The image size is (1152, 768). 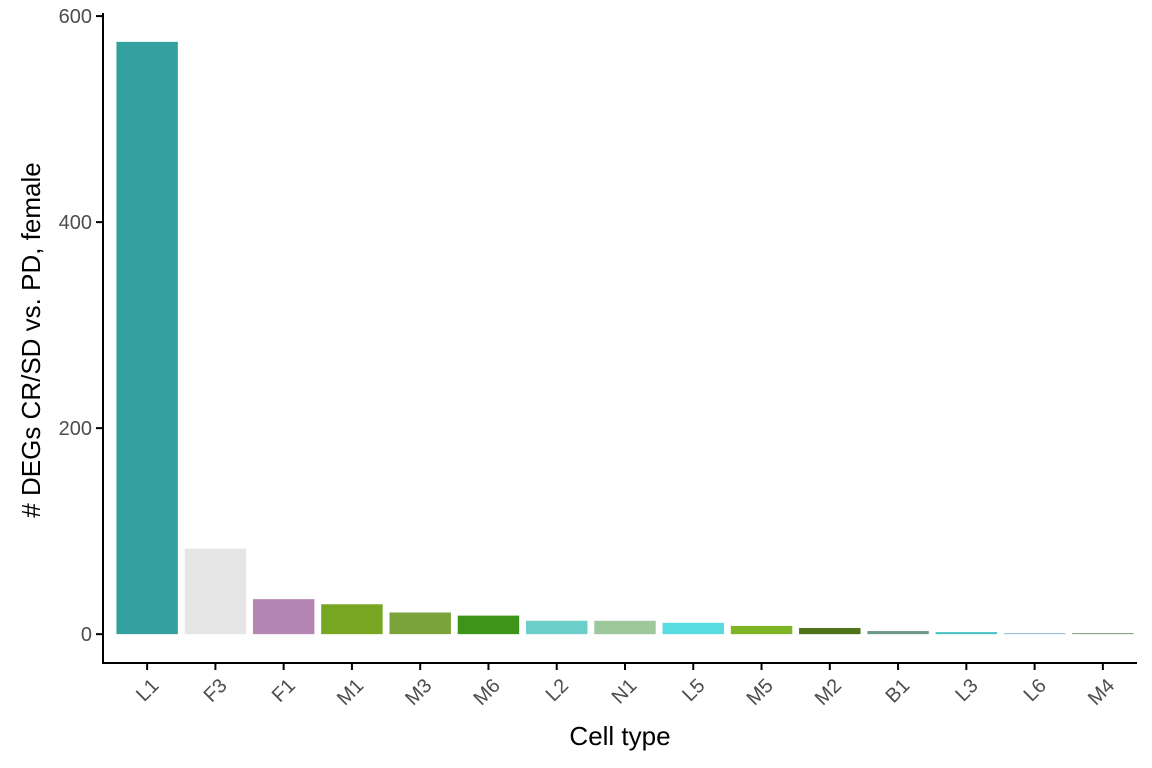 What do you see at coordinates (31, 339) in the screenshot?
I see `y-axis-title: # DEGs CR/SD vs. PD, female` at bounding box center [31, 339].